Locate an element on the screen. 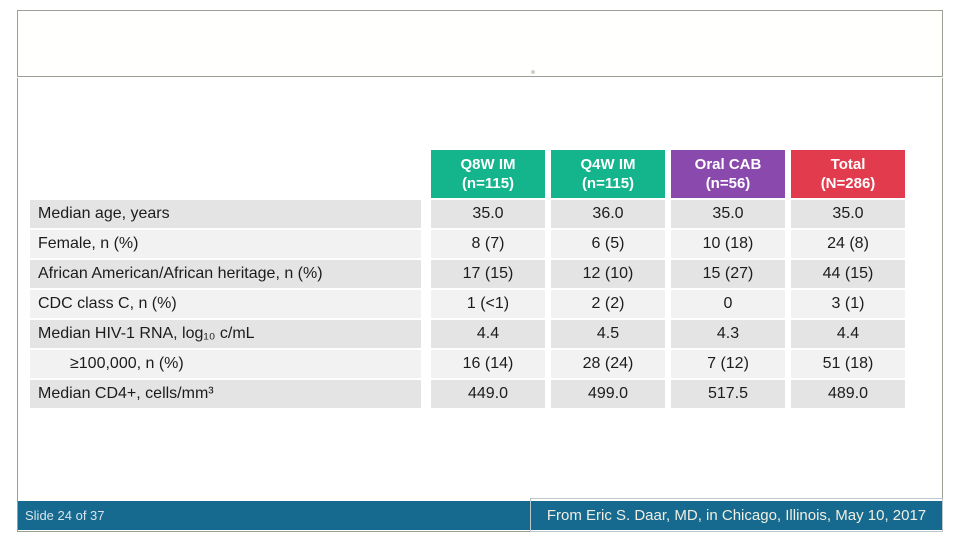 This screenshot has width=960, height=540. table-cell: 16 (14) is located at coordinates (488, 364).